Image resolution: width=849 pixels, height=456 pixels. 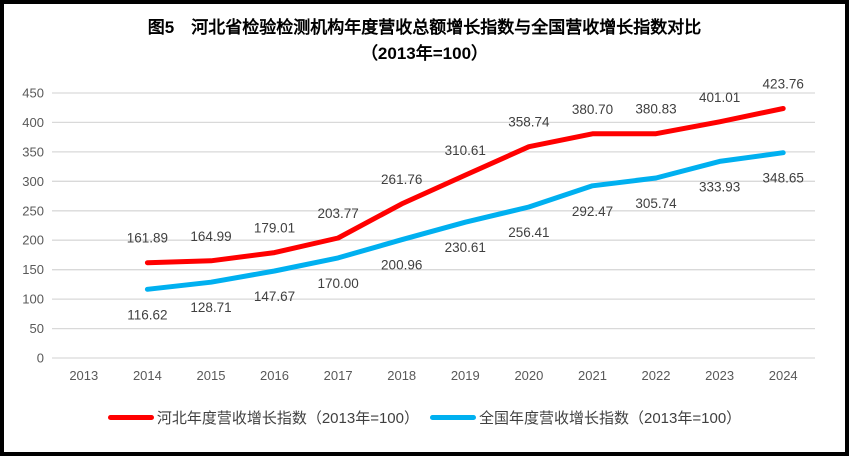 What do you see at coordinates (401, 265) in the screenshot?
I see `national-data-label: 200.96` at bounding box center [401, 265].